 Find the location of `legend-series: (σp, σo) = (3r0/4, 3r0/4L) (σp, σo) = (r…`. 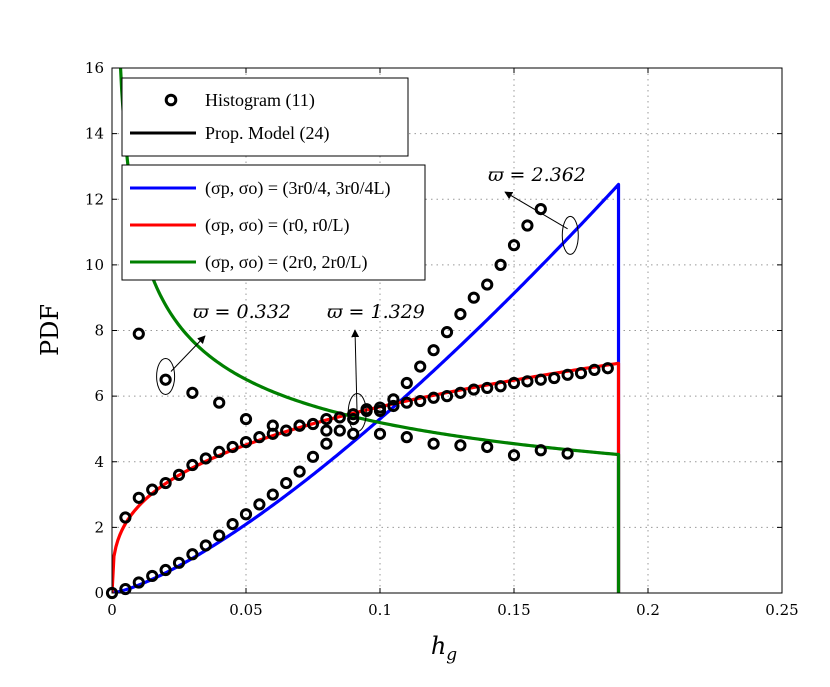

legend-series: (σp, σo) = (3r0/4, 3r0/4L) (σp, σo) = (r… is located at coordinates (273, 222).